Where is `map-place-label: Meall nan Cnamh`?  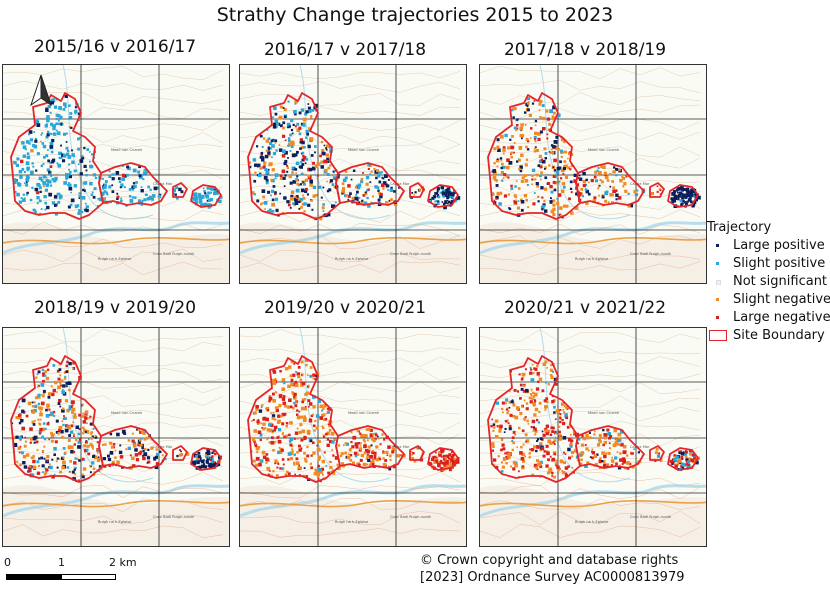 map-place-label: Meall nan Cnamh is located at coordinates (603, 150).